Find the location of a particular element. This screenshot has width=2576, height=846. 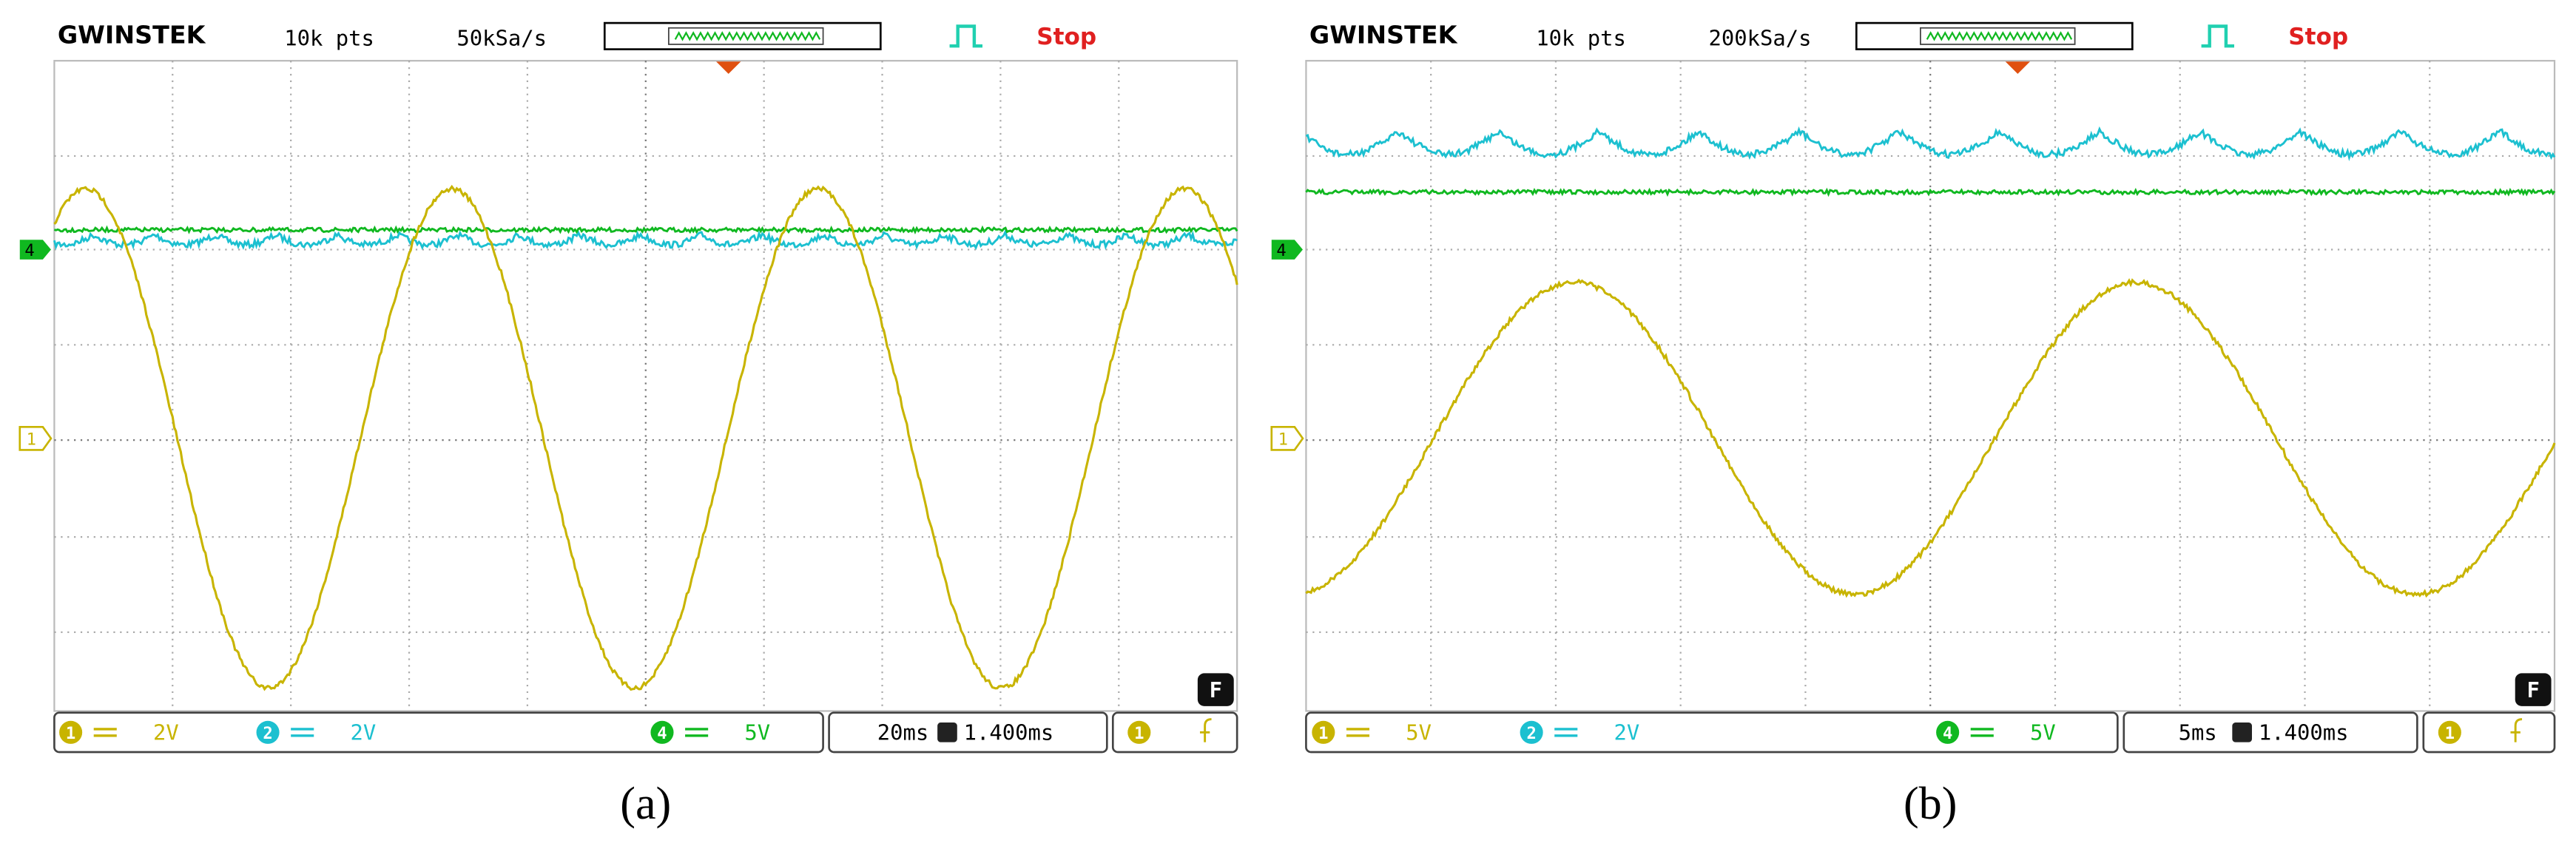

panel-caption: (a) is located at coordinates (645, 804).